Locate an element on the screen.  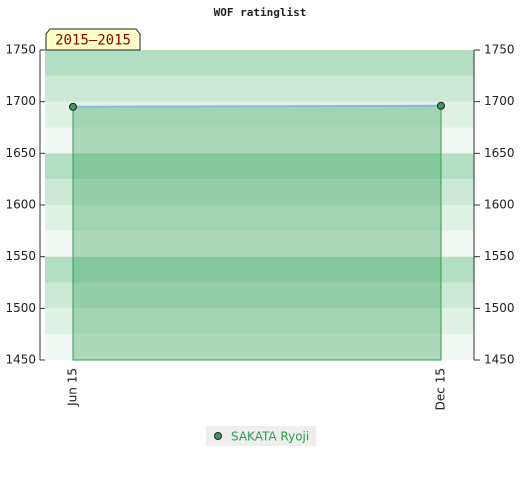
y2-tick-label: 1600 is located at coordinates (499, 205).